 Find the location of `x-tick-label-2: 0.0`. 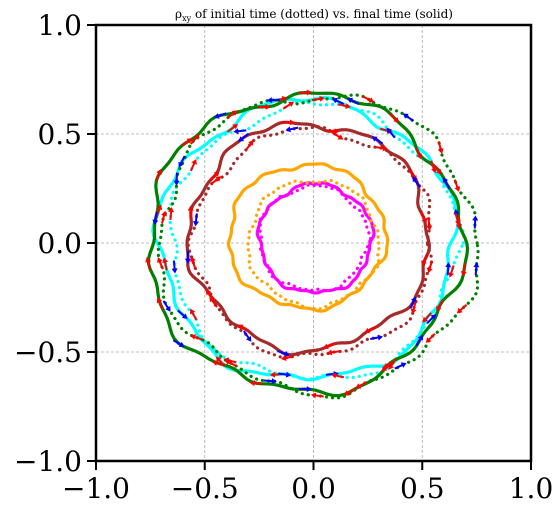

x-tick-label-2: 0.0 is located at coordinates (313, 488).